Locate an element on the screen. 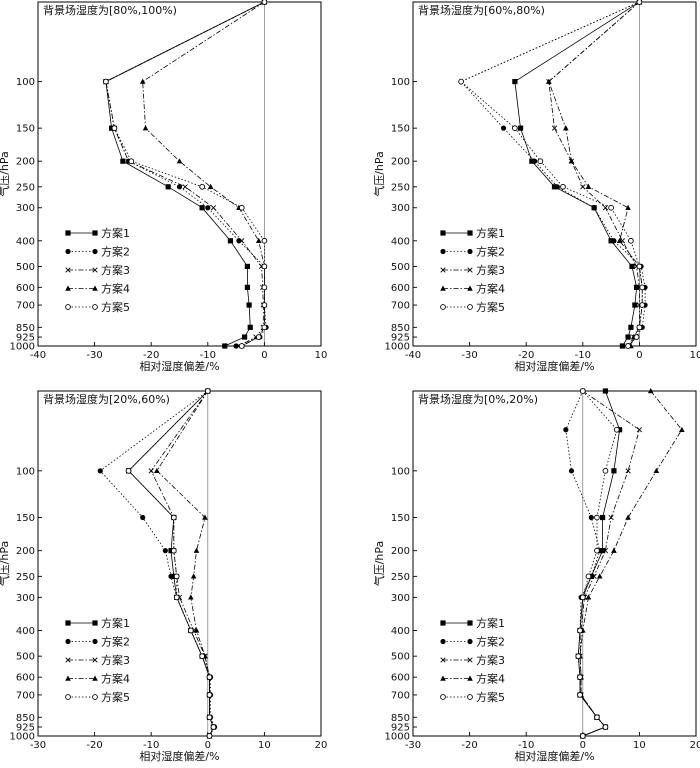  legend: 方案1 方案2 方案3 方案4 方案5 is located at coordinates (472, 270).